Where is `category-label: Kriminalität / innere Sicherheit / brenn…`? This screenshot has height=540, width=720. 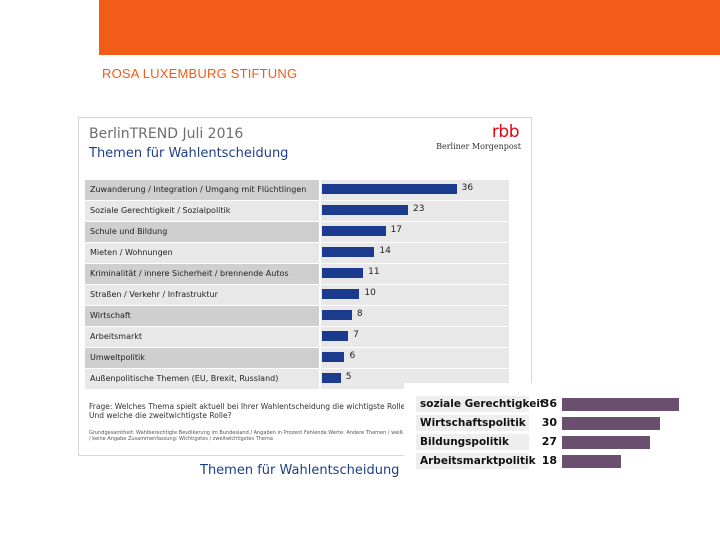
category-label: Kriminalität / innere Sicherheit / brenn… is located at coordinates (202, 274).